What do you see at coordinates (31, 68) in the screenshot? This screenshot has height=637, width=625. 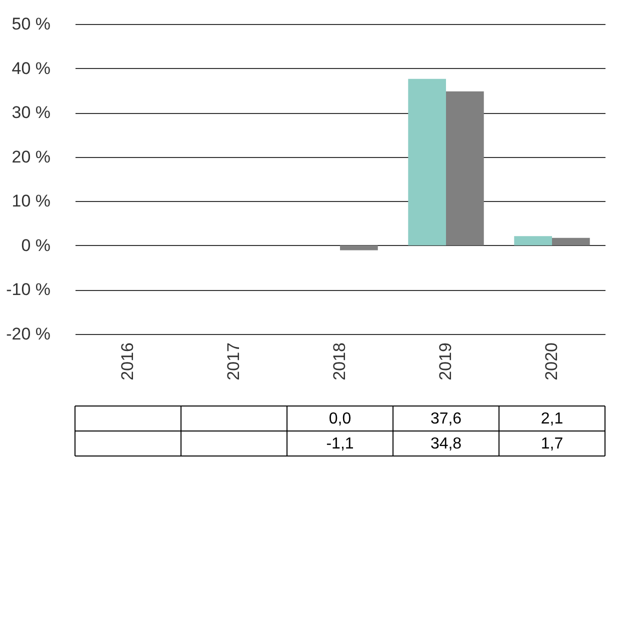 I see `y-tick-label: 40 %` at bounding box center [31, 68].